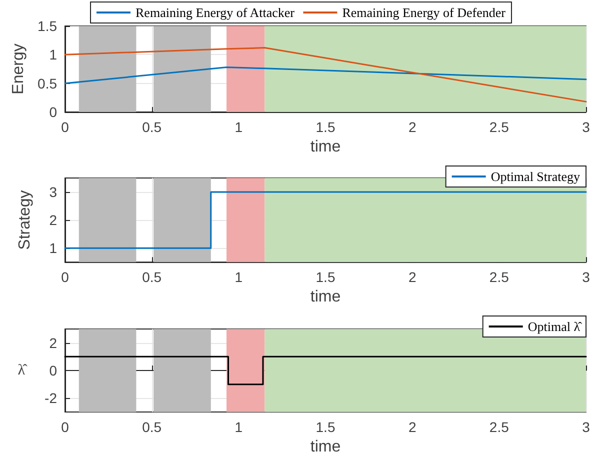  Describe the element at coordinates (51, 398) in the screenshot. I see `y-tick-label: -2` at that location.